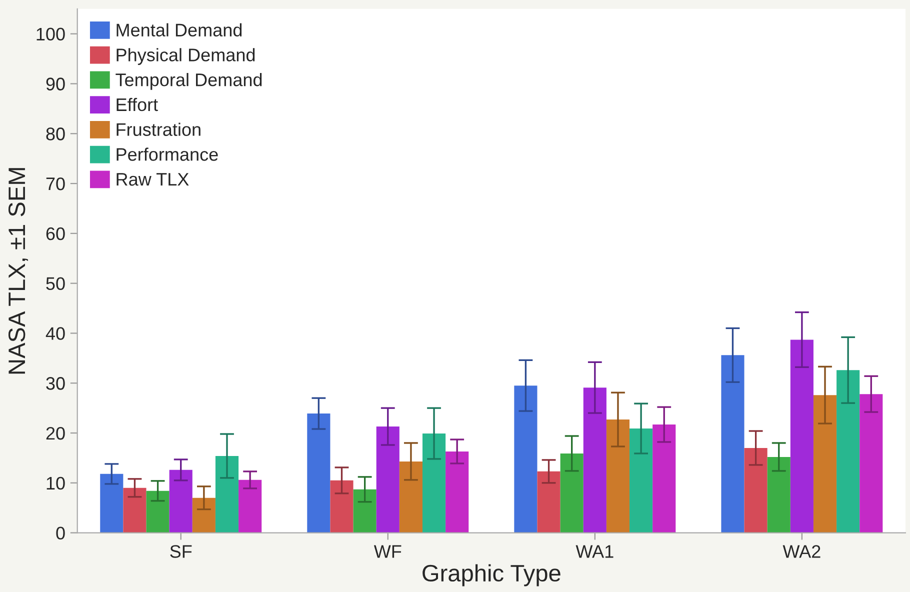 The height and width of the screenshot is (592, 910). I want to click on y-tick-label: 20, so click(55, 433).